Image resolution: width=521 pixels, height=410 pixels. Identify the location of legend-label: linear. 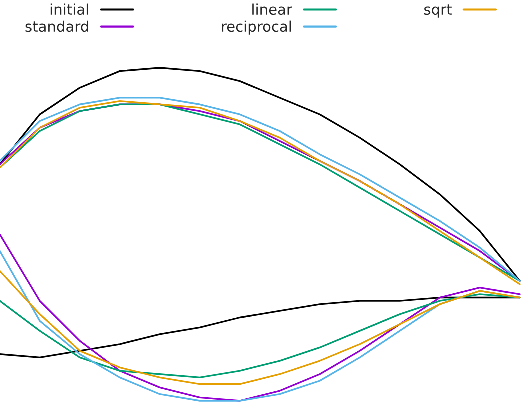
(272, 10).